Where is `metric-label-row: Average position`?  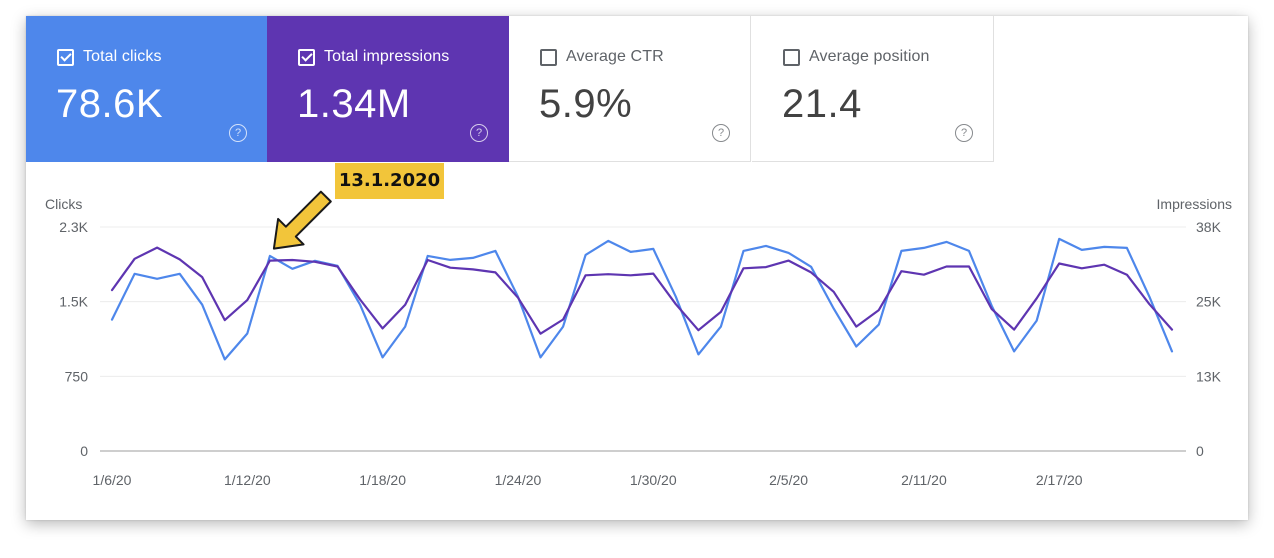 metric-label-row: Average position is located at coordinates (856, 57).